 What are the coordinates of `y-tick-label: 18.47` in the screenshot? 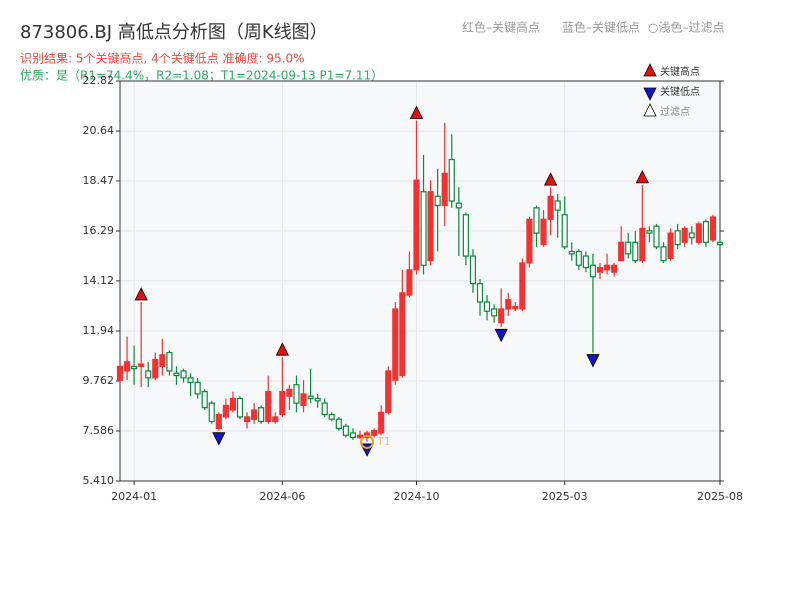 It's located at (99, 180).